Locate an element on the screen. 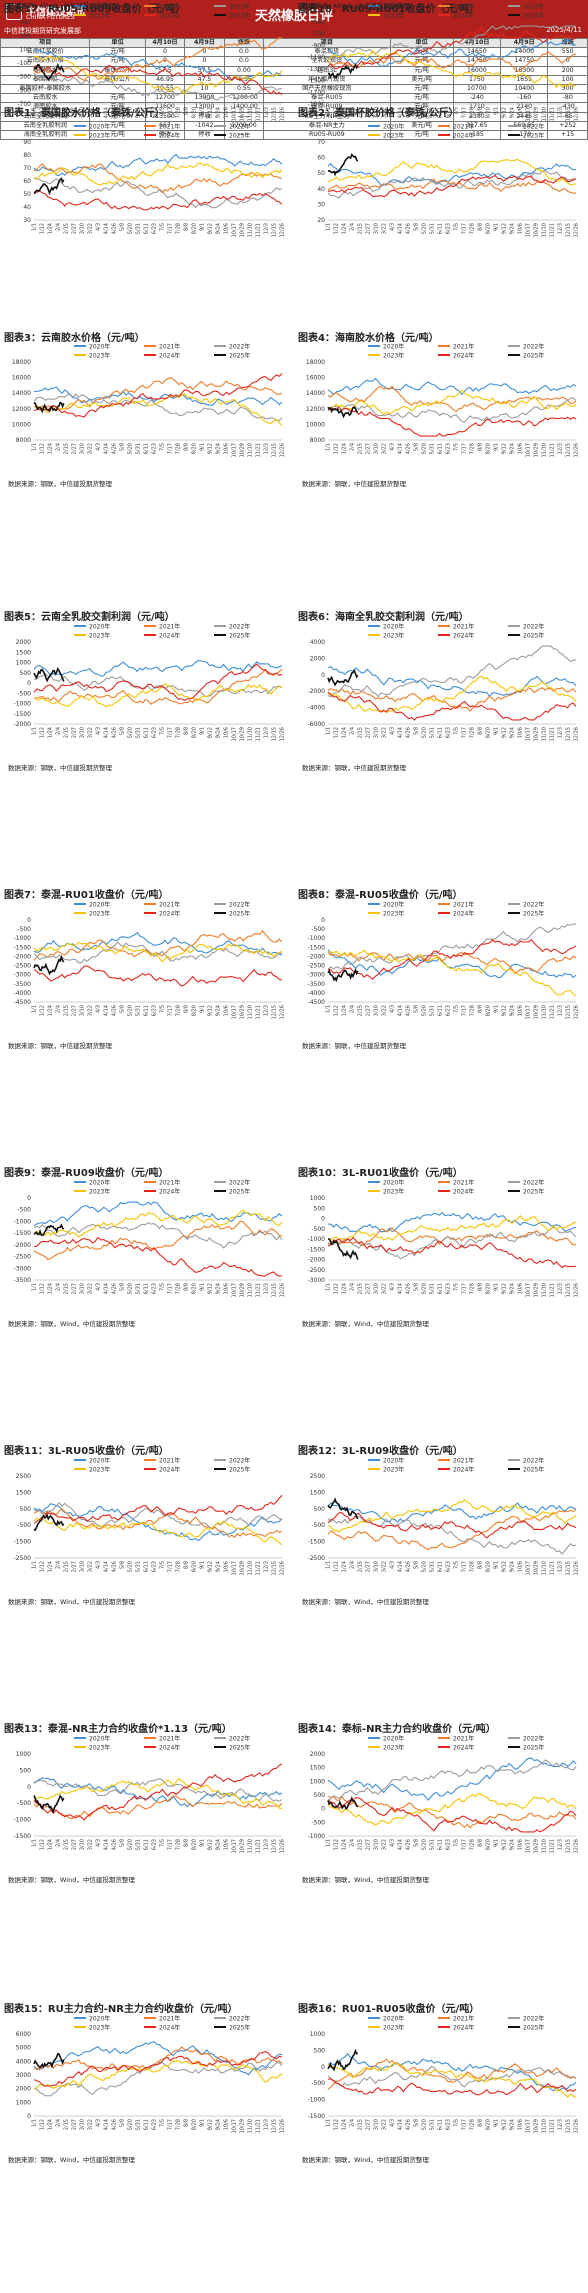  x-tick-label: 12/26 is located at coordinates (577, 734).